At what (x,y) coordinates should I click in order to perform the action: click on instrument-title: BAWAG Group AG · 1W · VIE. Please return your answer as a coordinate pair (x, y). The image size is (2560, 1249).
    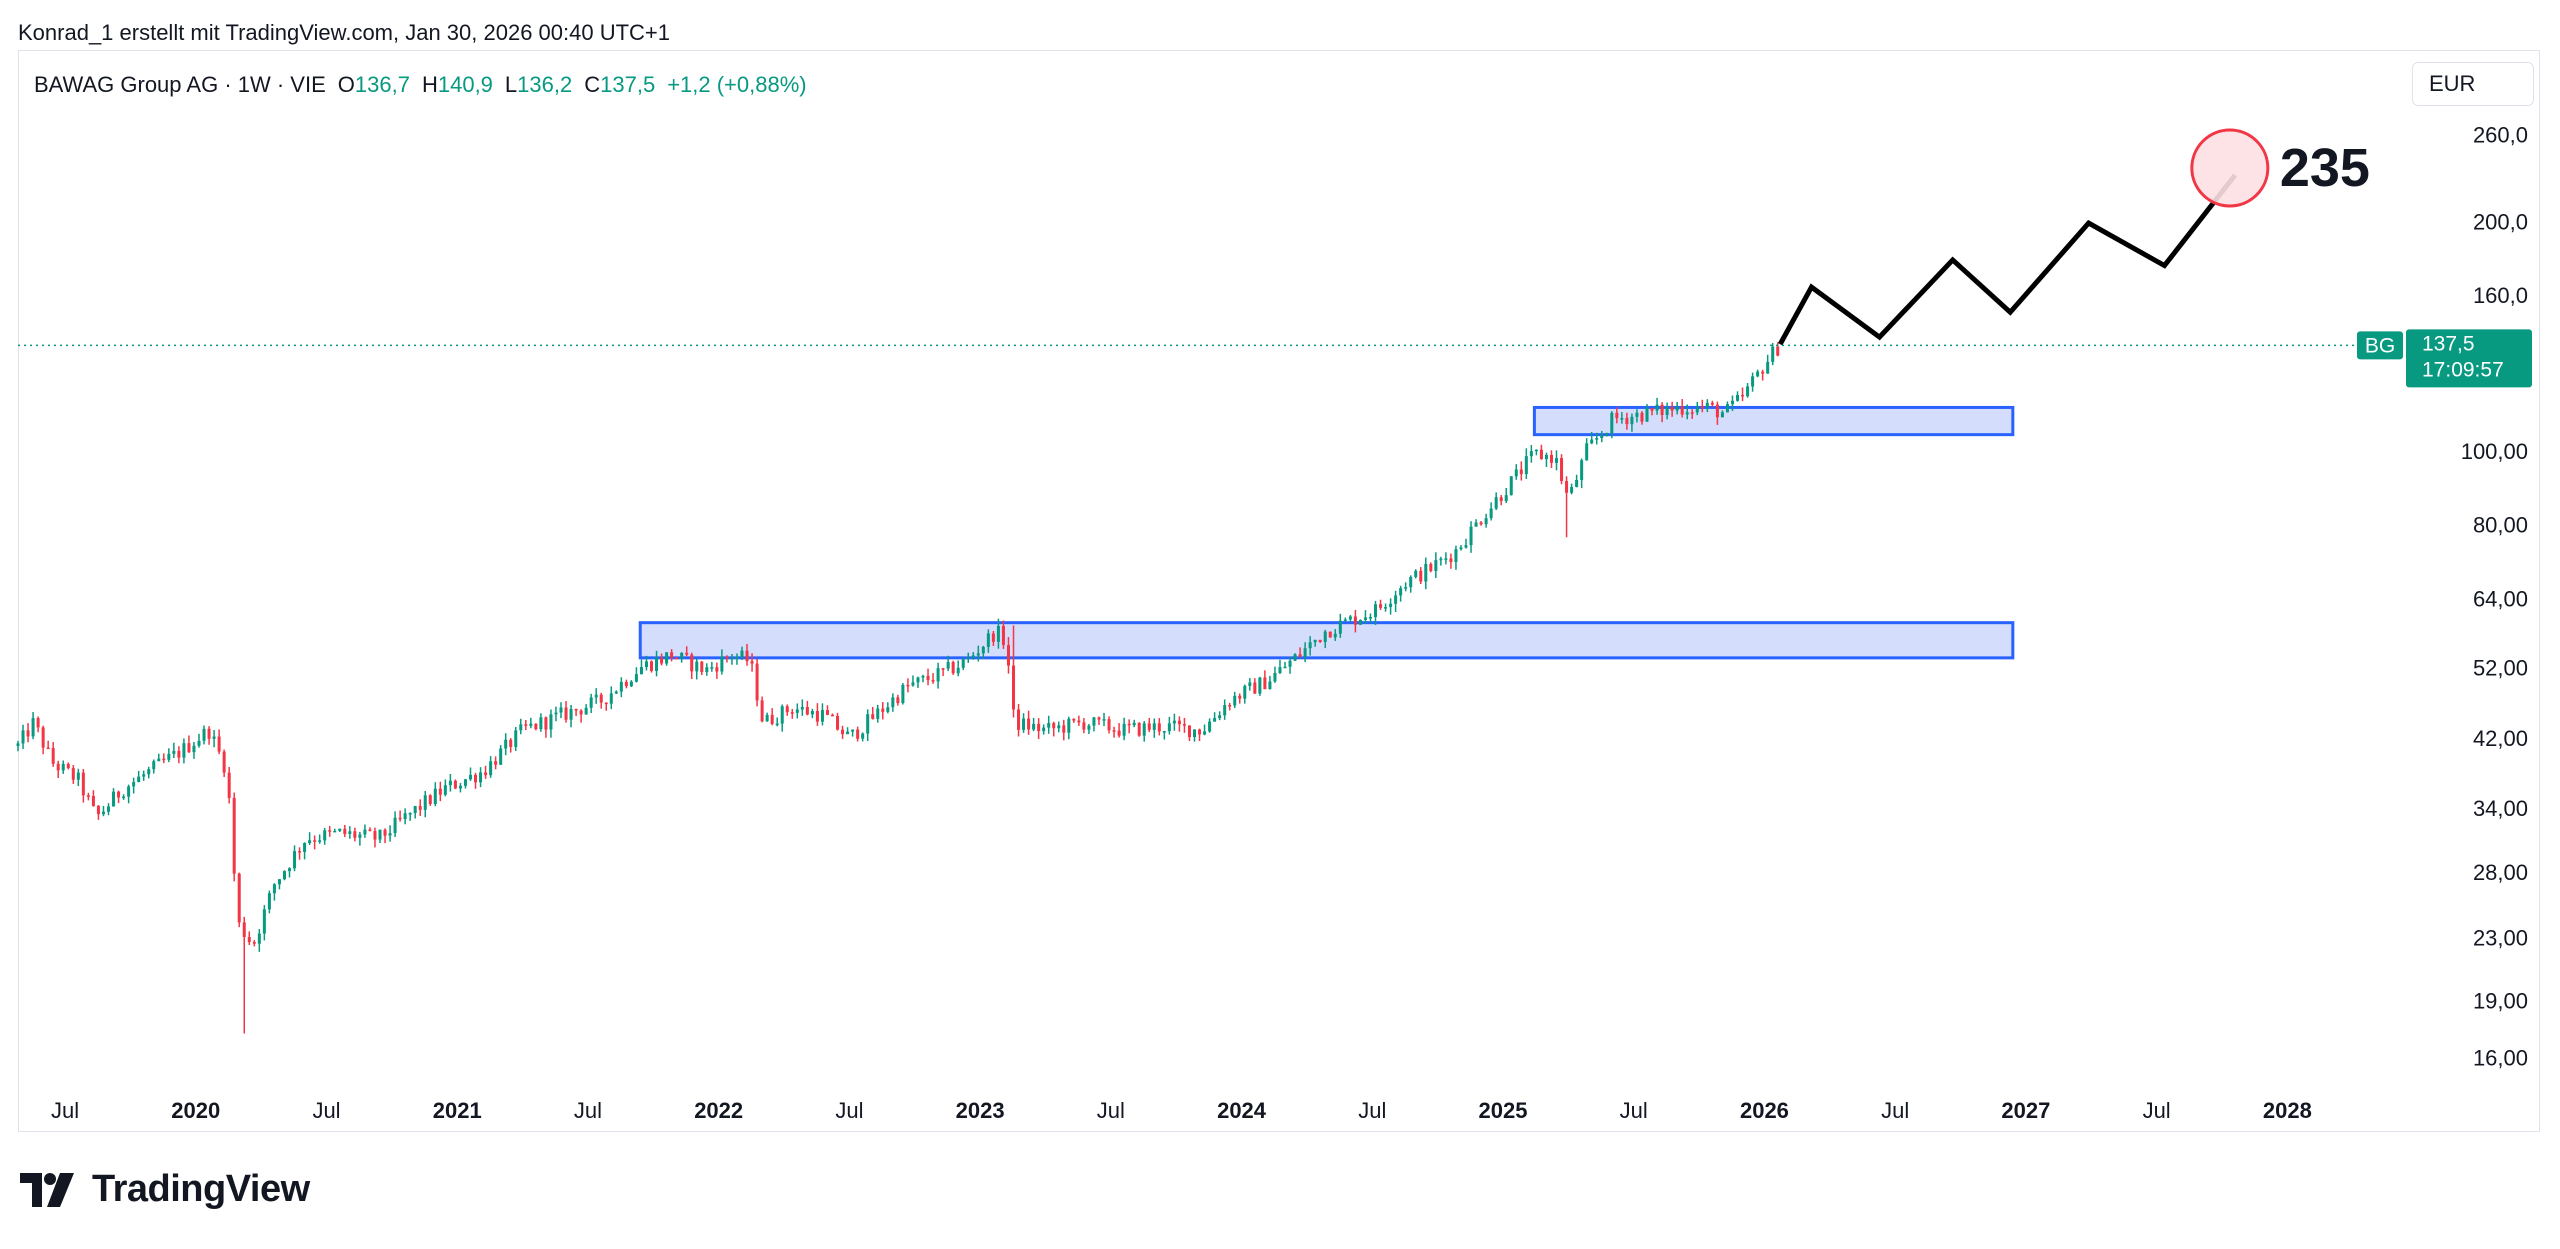
    Looking at the image, I should click on (180, 84).